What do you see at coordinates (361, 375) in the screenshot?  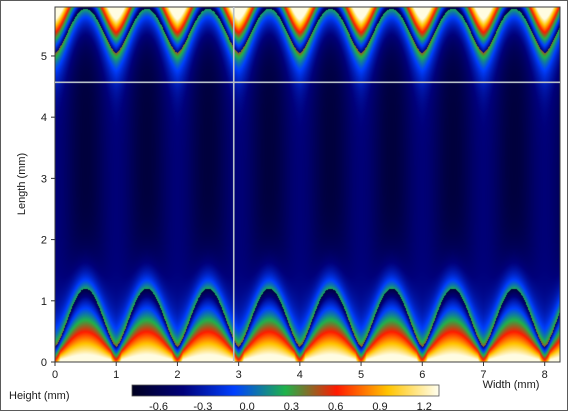 I see `x-tick-label: 5` at bounding box center [361, 375].